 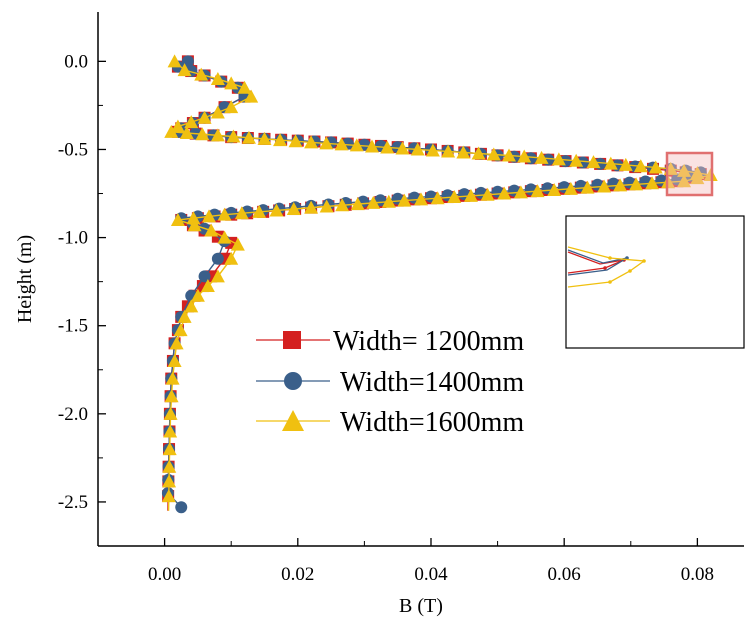 I want to click on legend-item-1200: Width= 1200mm, so click(x=390, y=341).